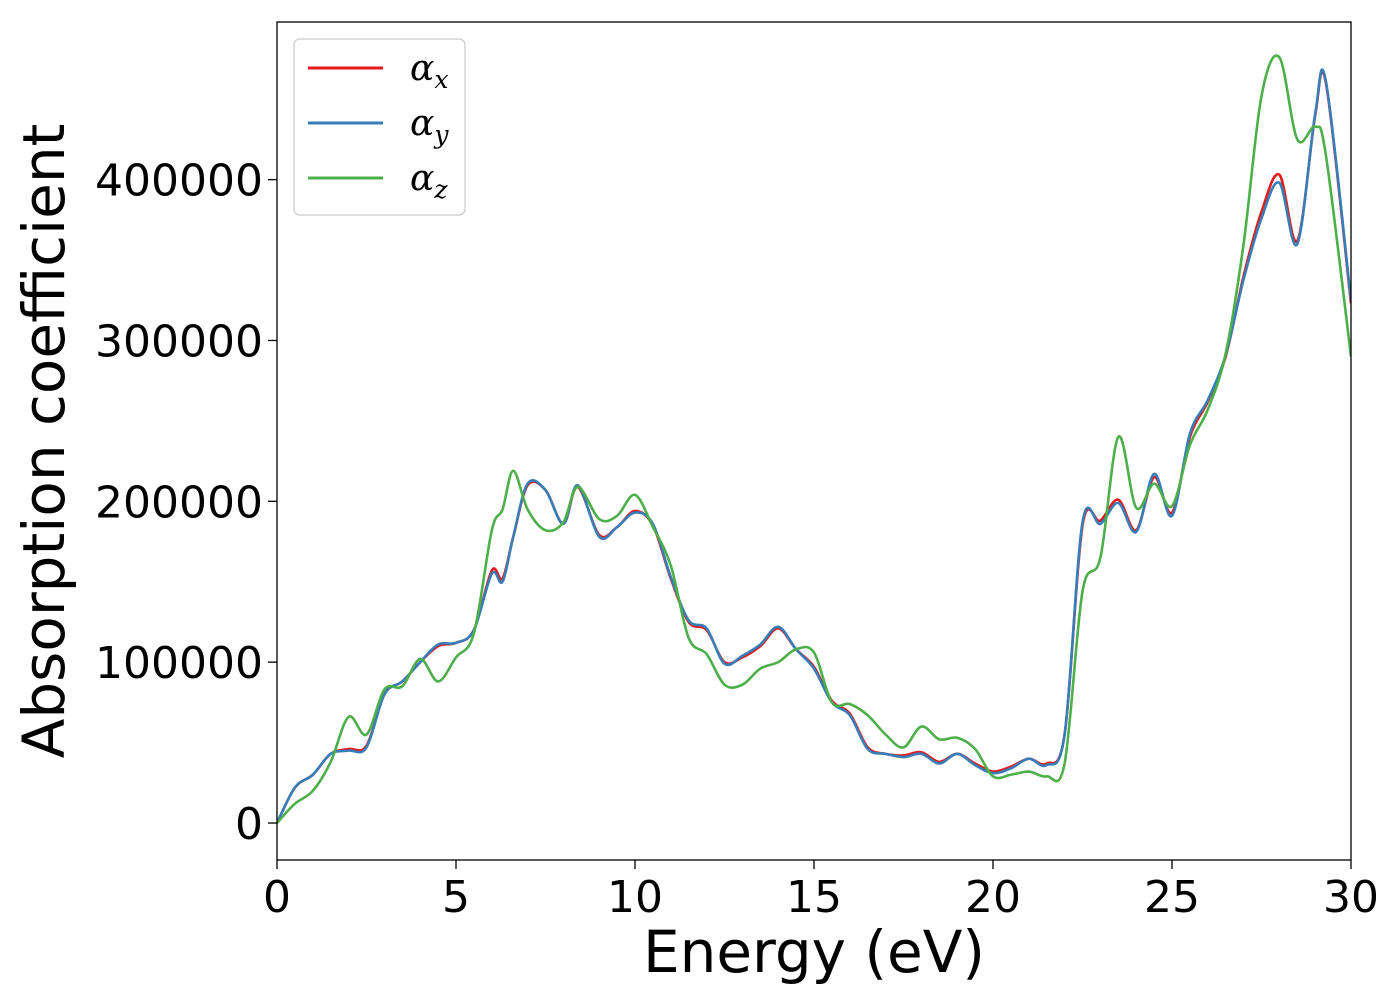  I want to click on x-axis: 0 5 10 15 20 25 30, so click(821, 891).